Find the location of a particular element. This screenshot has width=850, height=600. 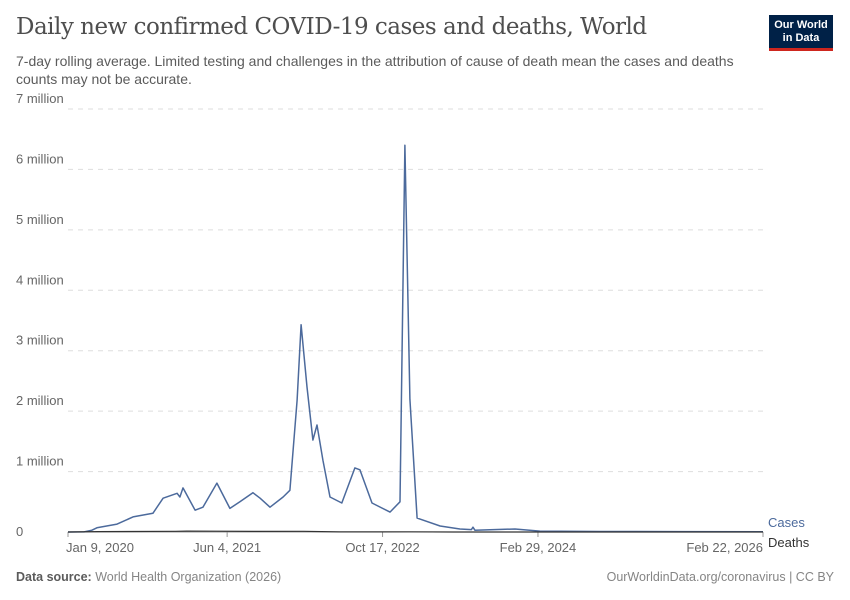

source-text: World Health Organization (2026) is located at coordinates (188, 577).